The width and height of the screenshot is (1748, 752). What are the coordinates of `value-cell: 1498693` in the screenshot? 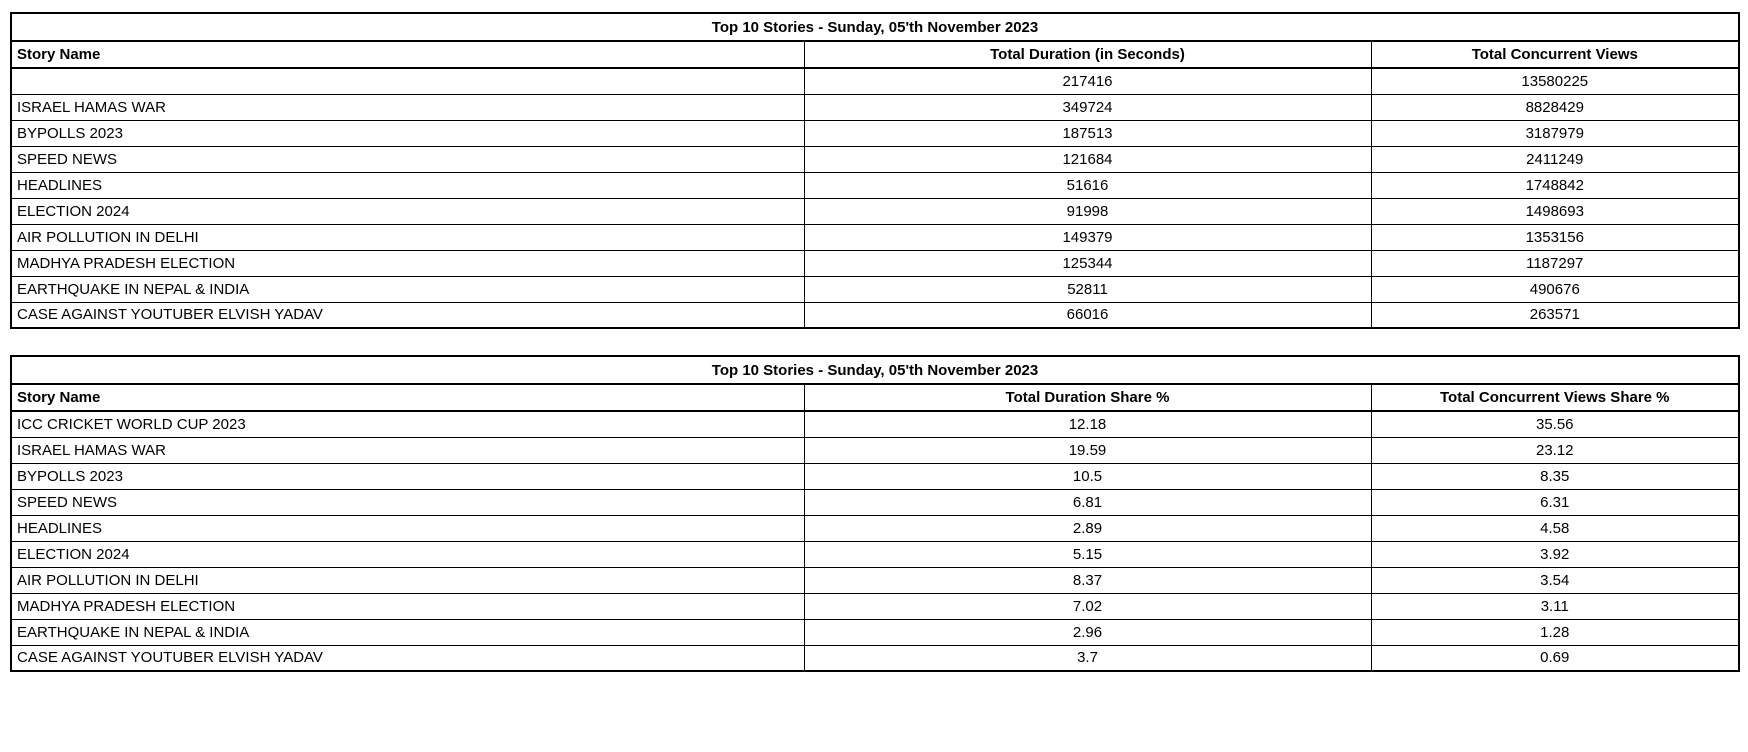 It's located at (1555, 211).